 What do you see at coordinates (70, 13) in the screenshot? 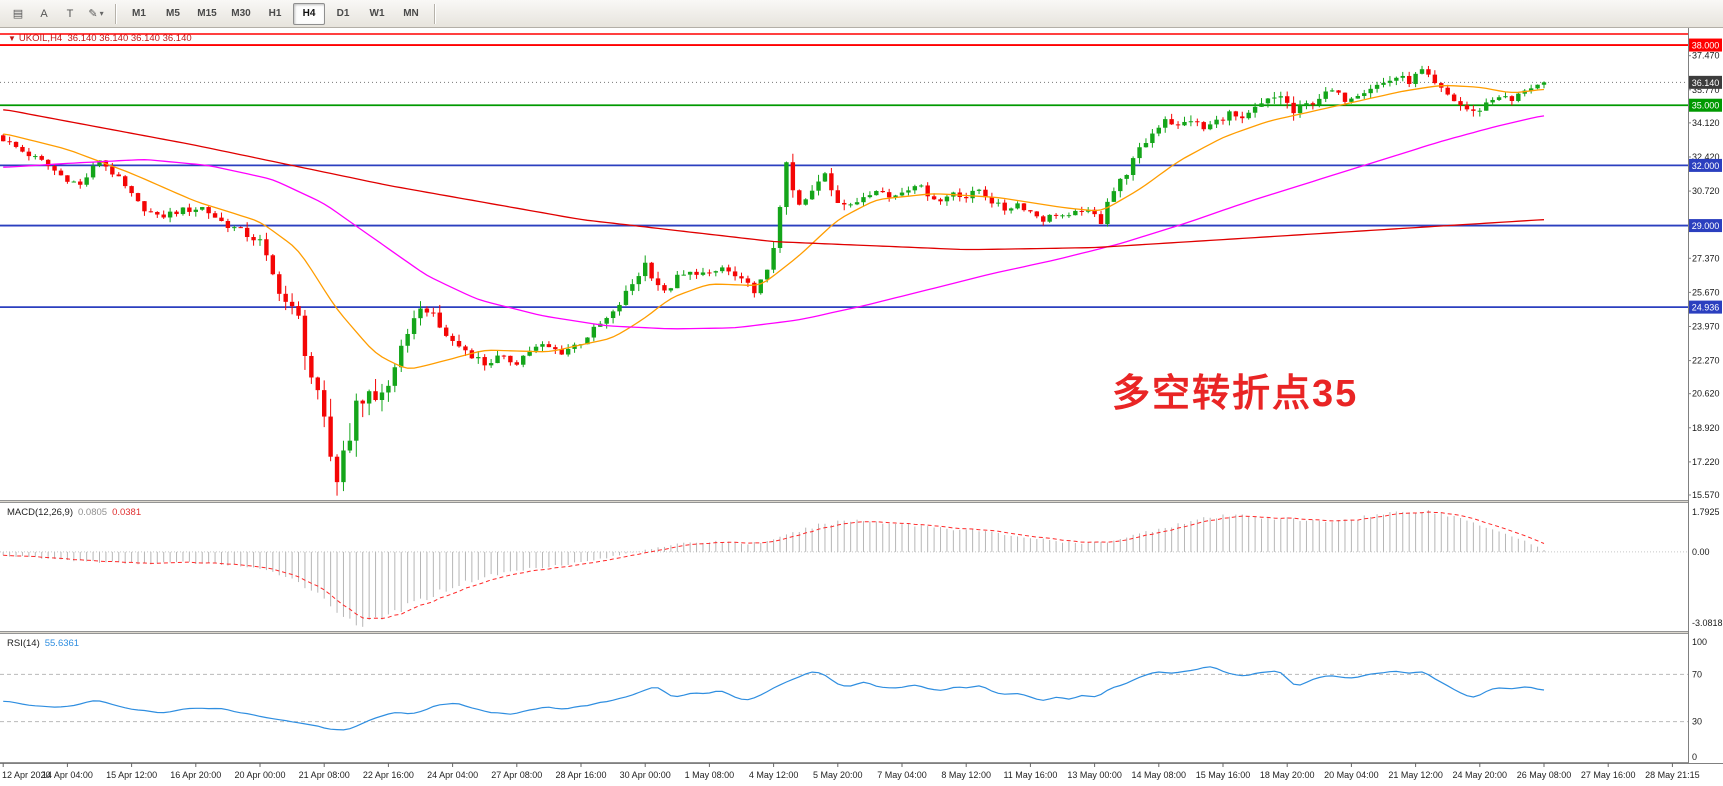
I see `text-tool-button: T` at bounding box center [70, 13].